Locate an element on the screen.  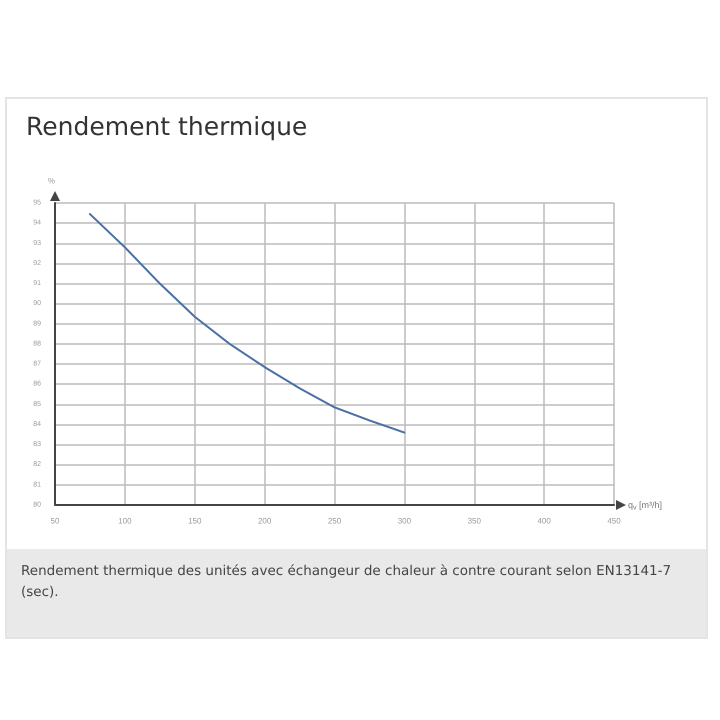
x-tick-label: 400 is located at coordinates (544, 521).